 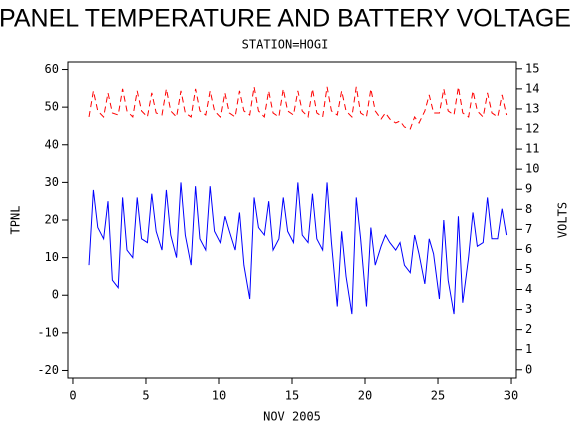 I want to click on x-tick-label: 10, so click(x=219, y=396).